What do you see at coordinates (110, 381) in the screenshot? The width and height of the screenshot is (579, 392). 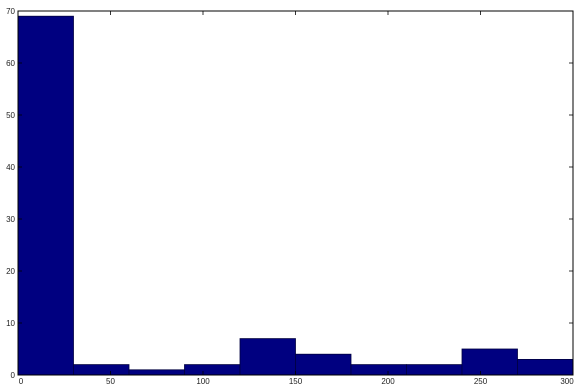 I see `x-tick-label: 50` at bounding box center [110, 381].